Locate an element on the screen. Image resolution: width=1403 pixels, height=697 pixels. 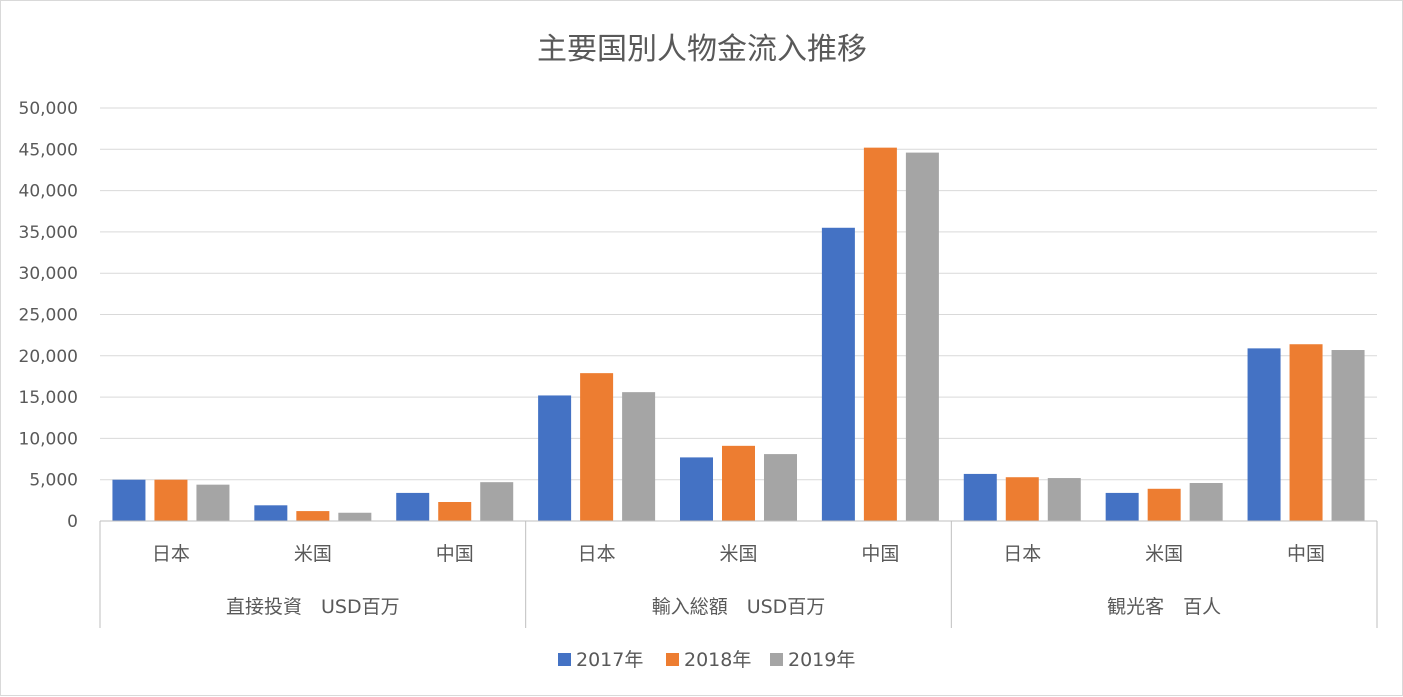
legend-label: 2018年 is located at coordinates (717, 660).